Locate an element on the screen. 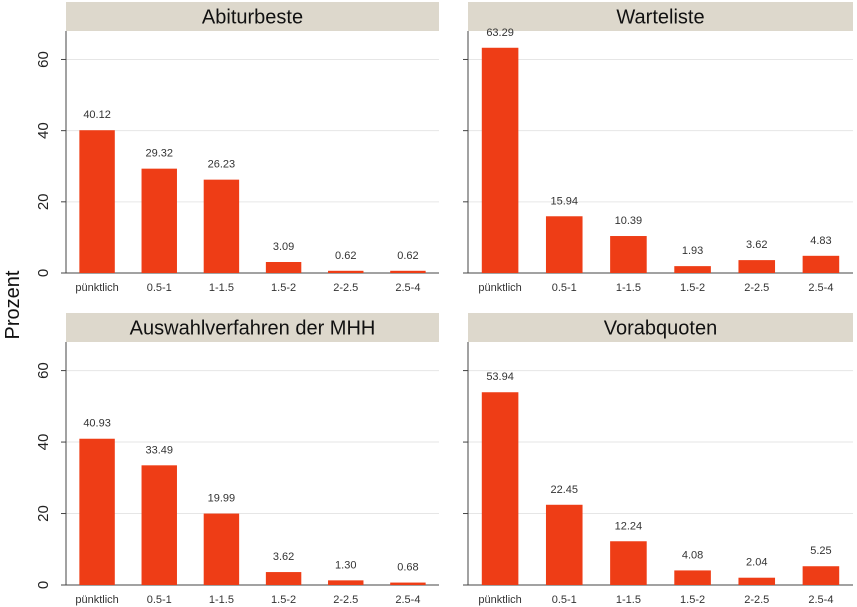 The width and height of the screenshot is (857, 607). panel-1-x-tick-label-4: 2-2.5 is located at coordinates (756, 288).